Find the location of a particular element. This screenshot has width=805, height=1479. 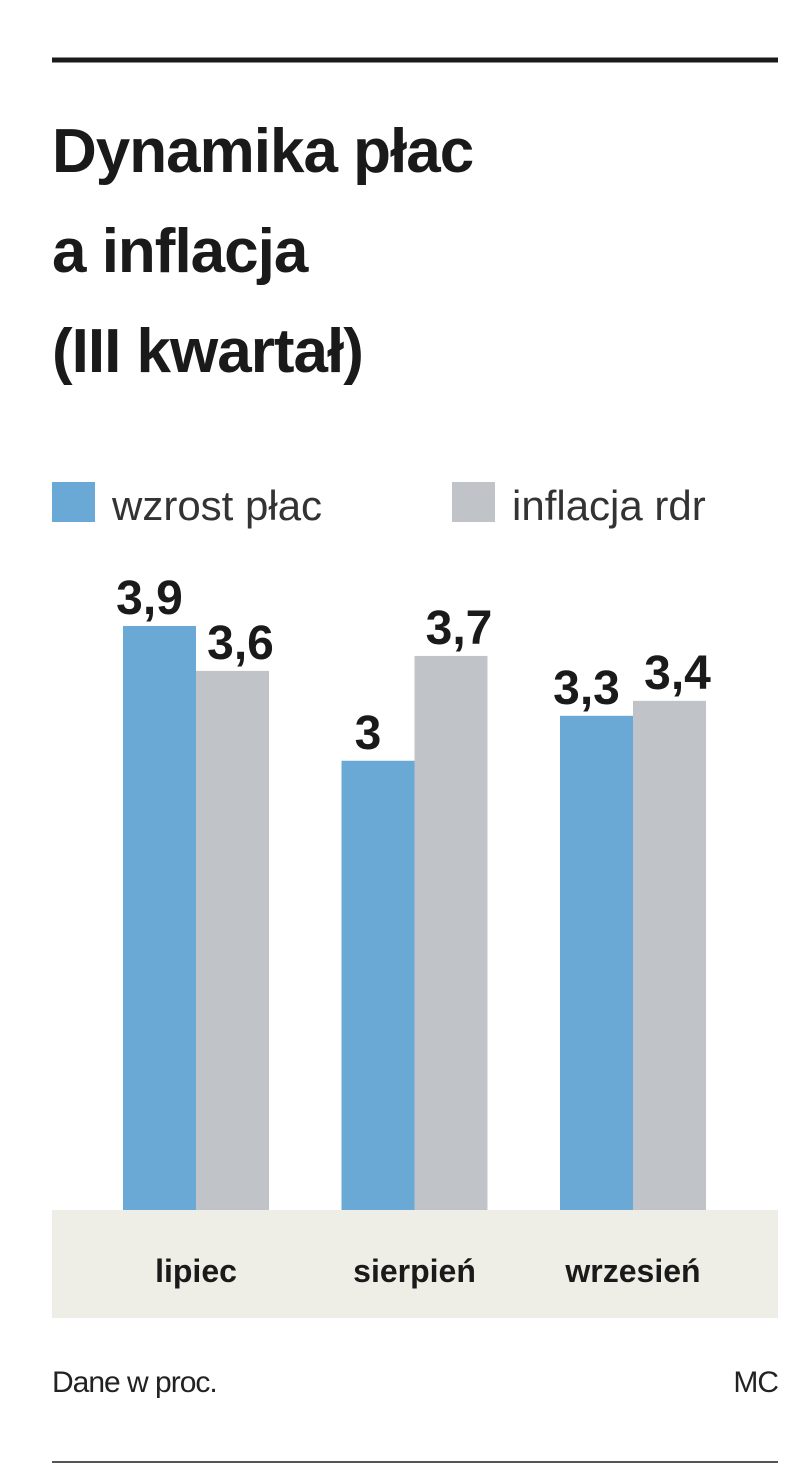

value-label: 3,4 is located at coordinates (677, 673).